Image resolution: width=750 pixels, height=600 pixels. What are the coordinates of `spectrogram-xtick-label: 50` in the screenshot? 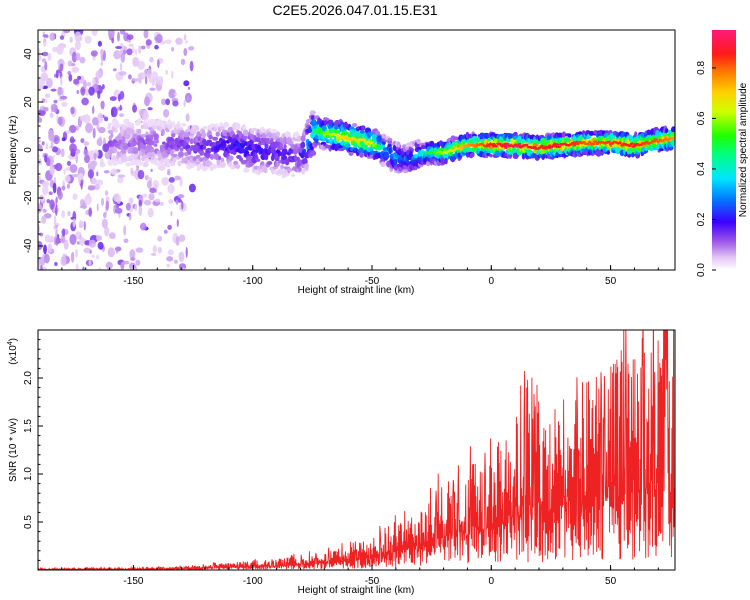 It's located at (611, 281).